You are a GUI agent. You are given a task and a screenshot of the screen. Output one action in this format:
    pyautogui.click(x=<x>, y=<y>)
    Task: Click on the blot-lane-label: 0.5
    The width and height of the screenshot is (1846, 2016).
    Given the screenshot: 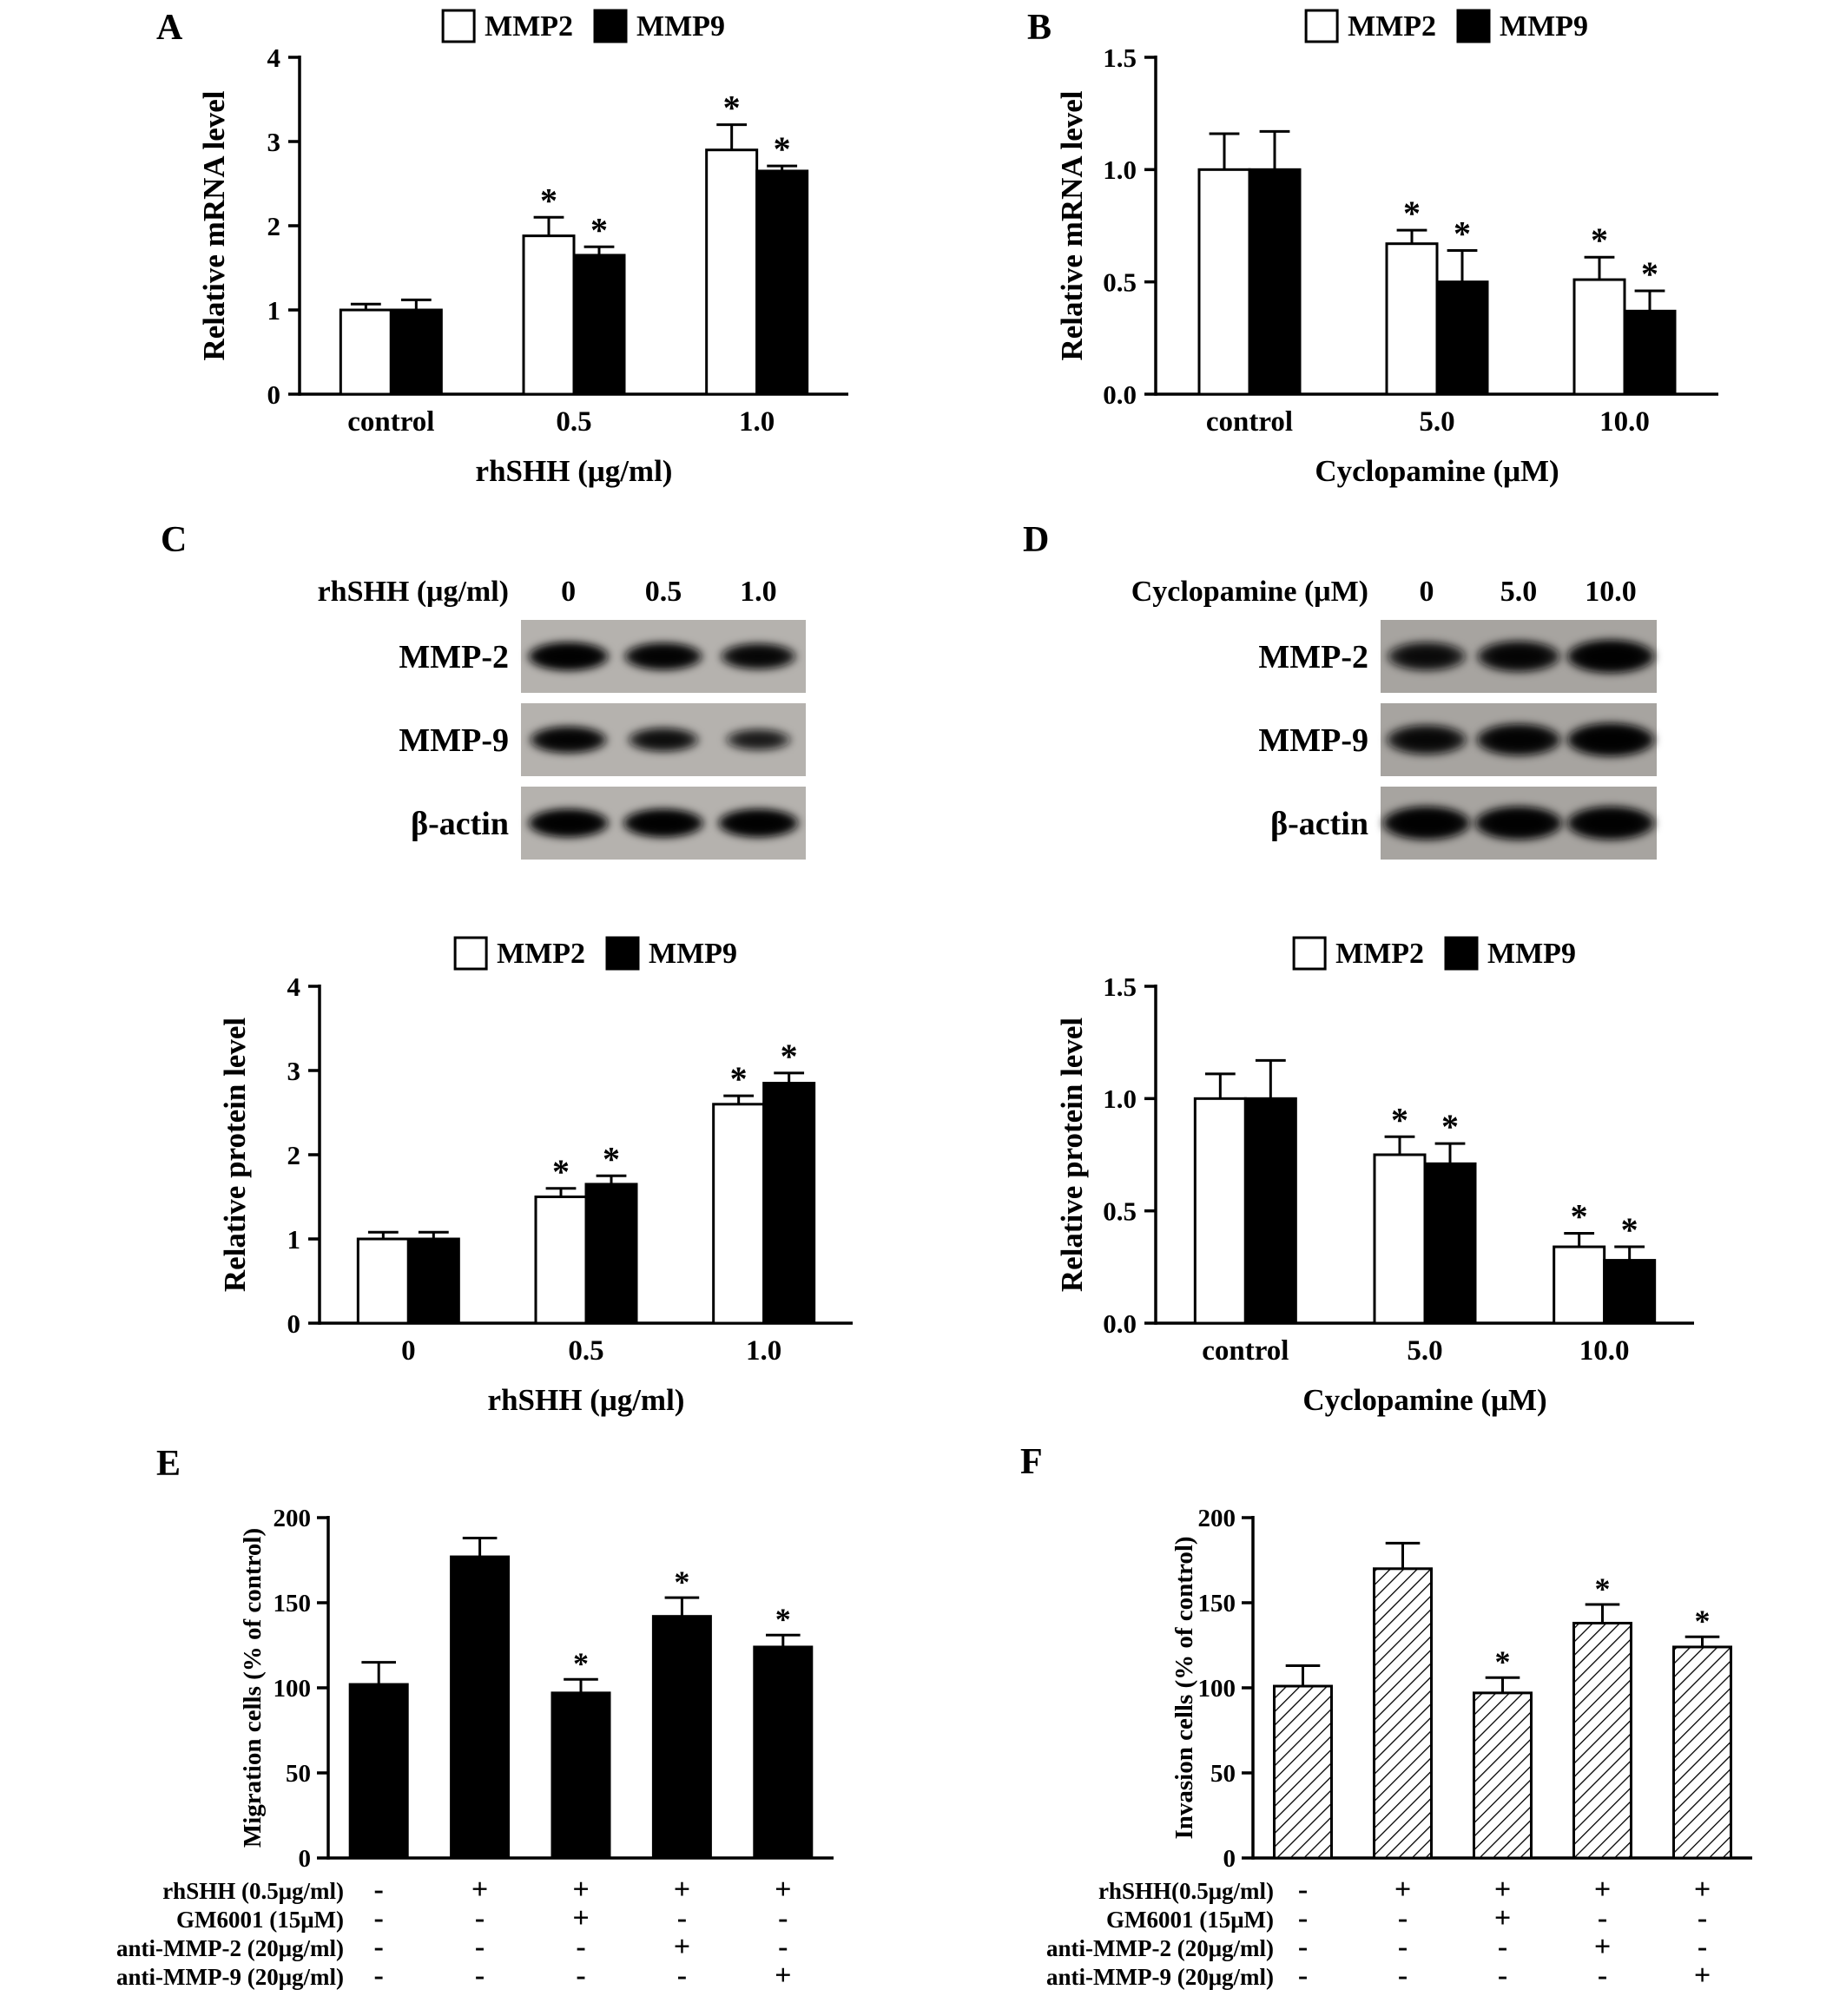 What is the action you would take?
    pyautogui.click(x=664, y=592)
    